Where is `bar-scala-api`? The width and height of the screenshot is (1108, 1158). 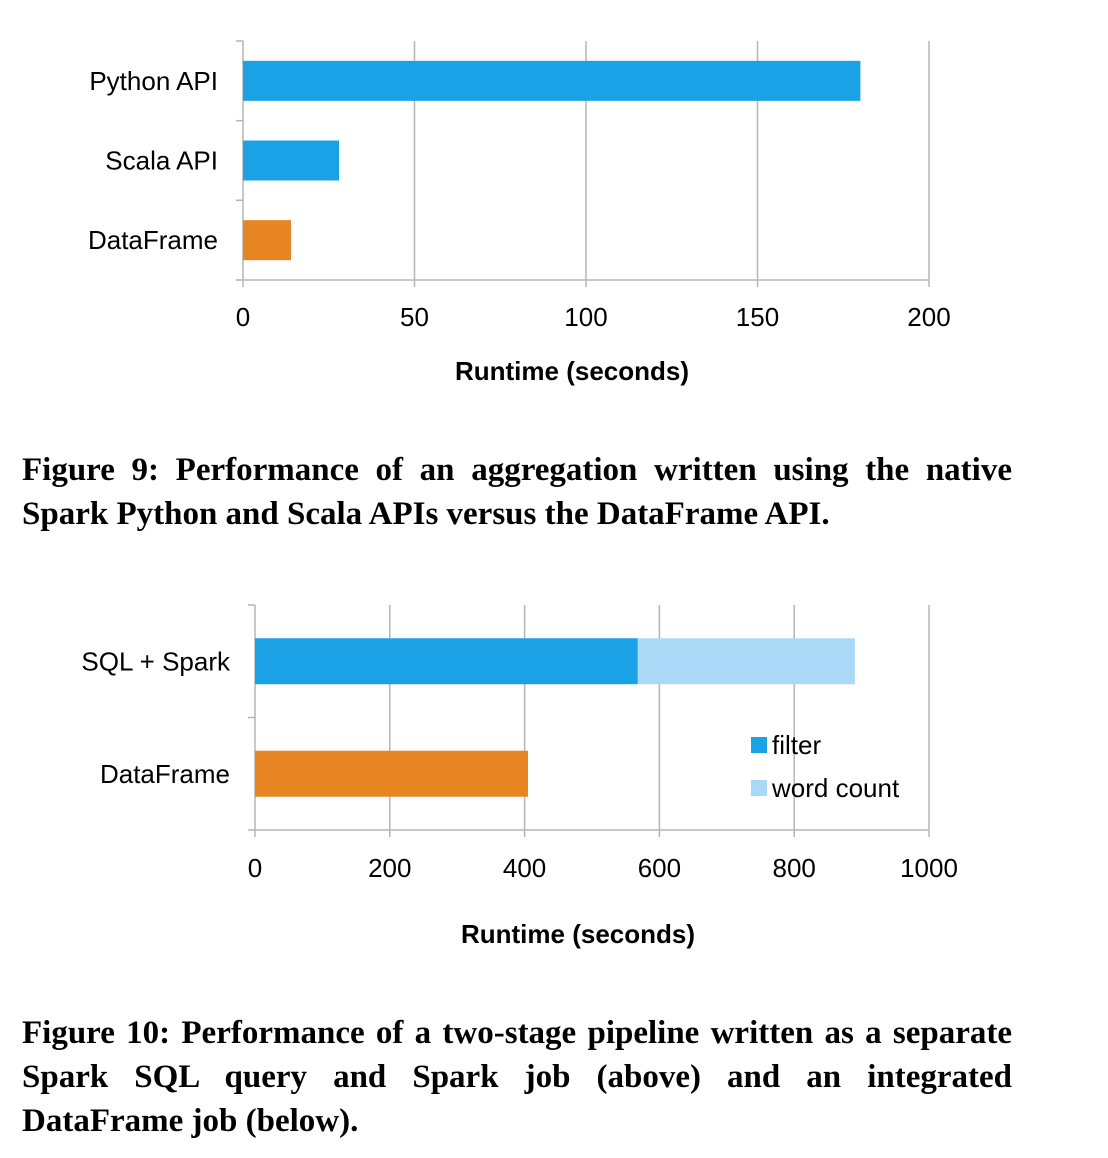 bar-scala-api is located at coordinates (291, 160).